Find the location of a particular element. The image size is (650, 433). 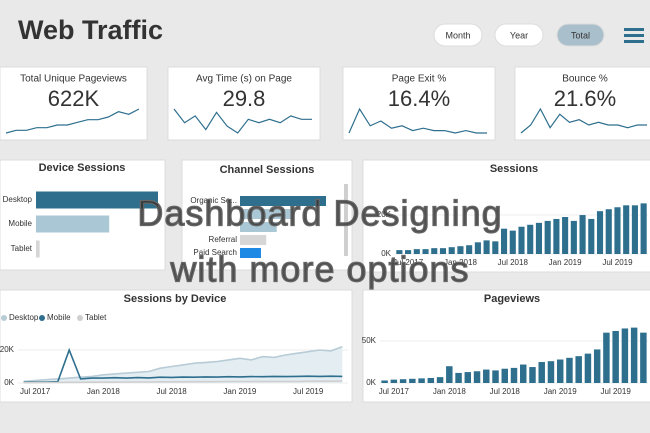

kpi-title: Page Exit % is located at coordinates (419, 79).